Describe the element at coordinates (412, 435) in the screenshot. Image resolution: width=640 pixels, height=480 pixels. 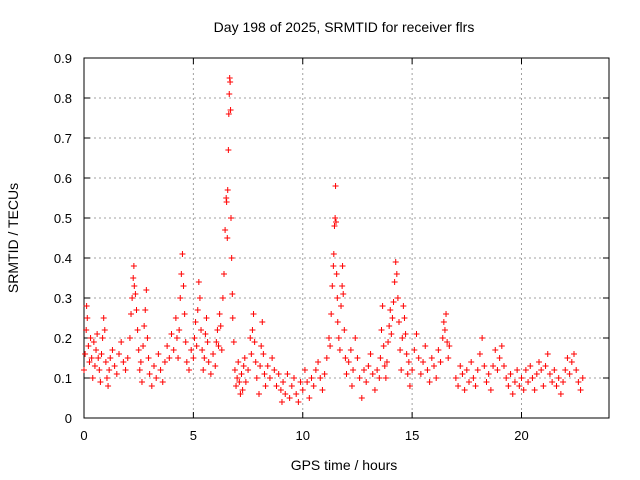
I see `x-tick-label: 15` at that location.